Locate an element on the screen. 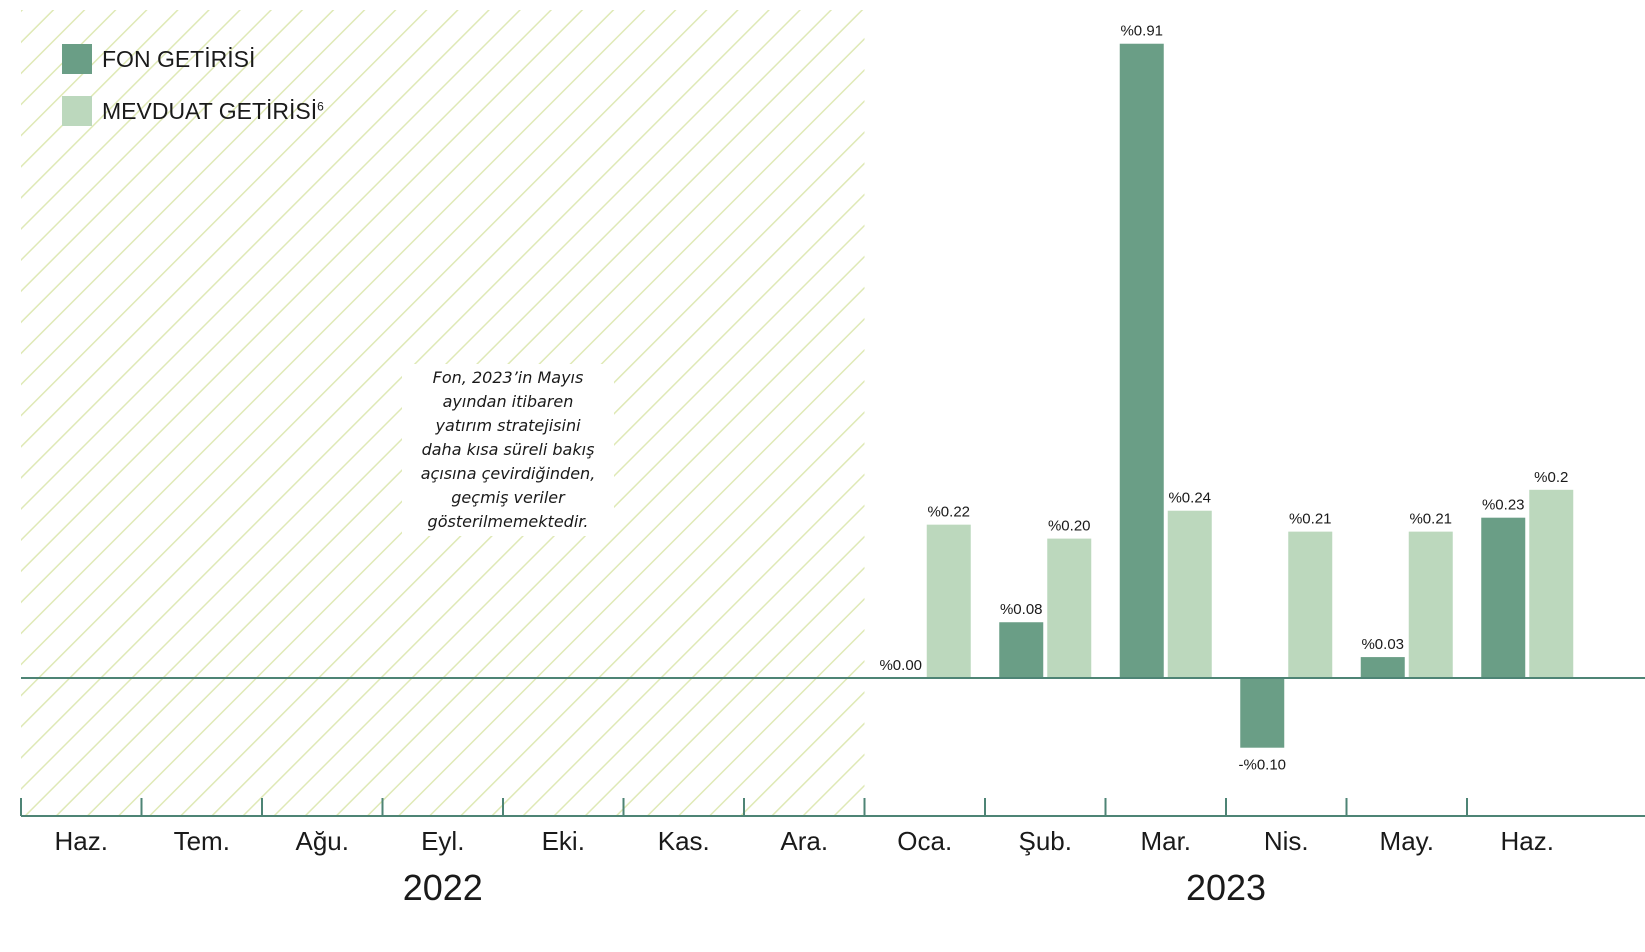 This screenshot has height=952, width=1645. legend-fund-label: FON GETİRİSİ is located at coordinates (179, 58).